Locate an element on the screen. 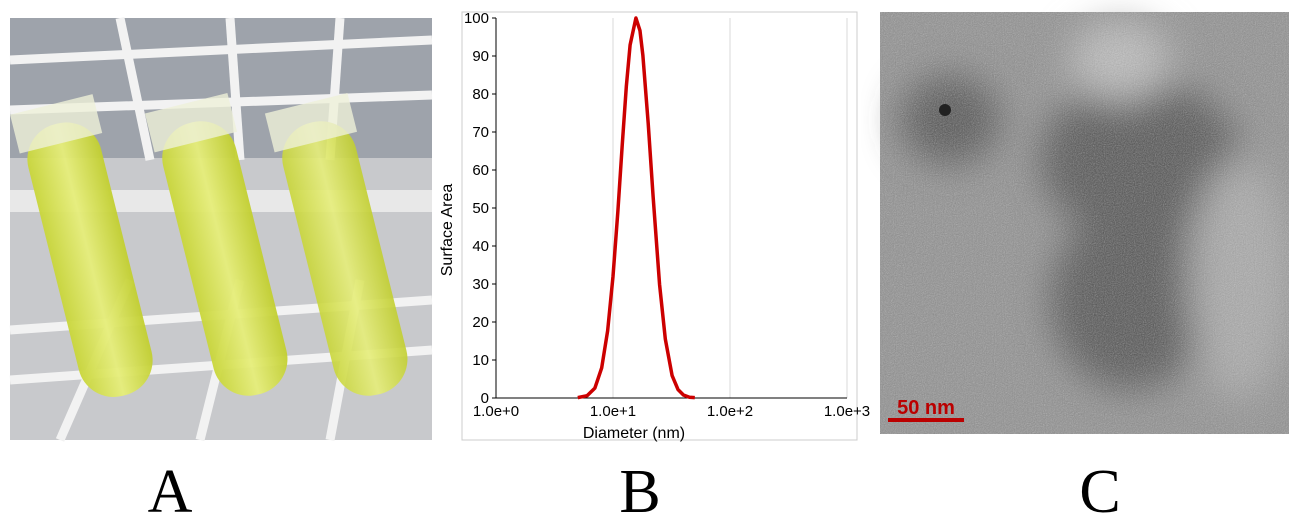 Image resolution: width=1289 pixels, height=516 pixels. panel-label: A is located at coordinates (170, 487).